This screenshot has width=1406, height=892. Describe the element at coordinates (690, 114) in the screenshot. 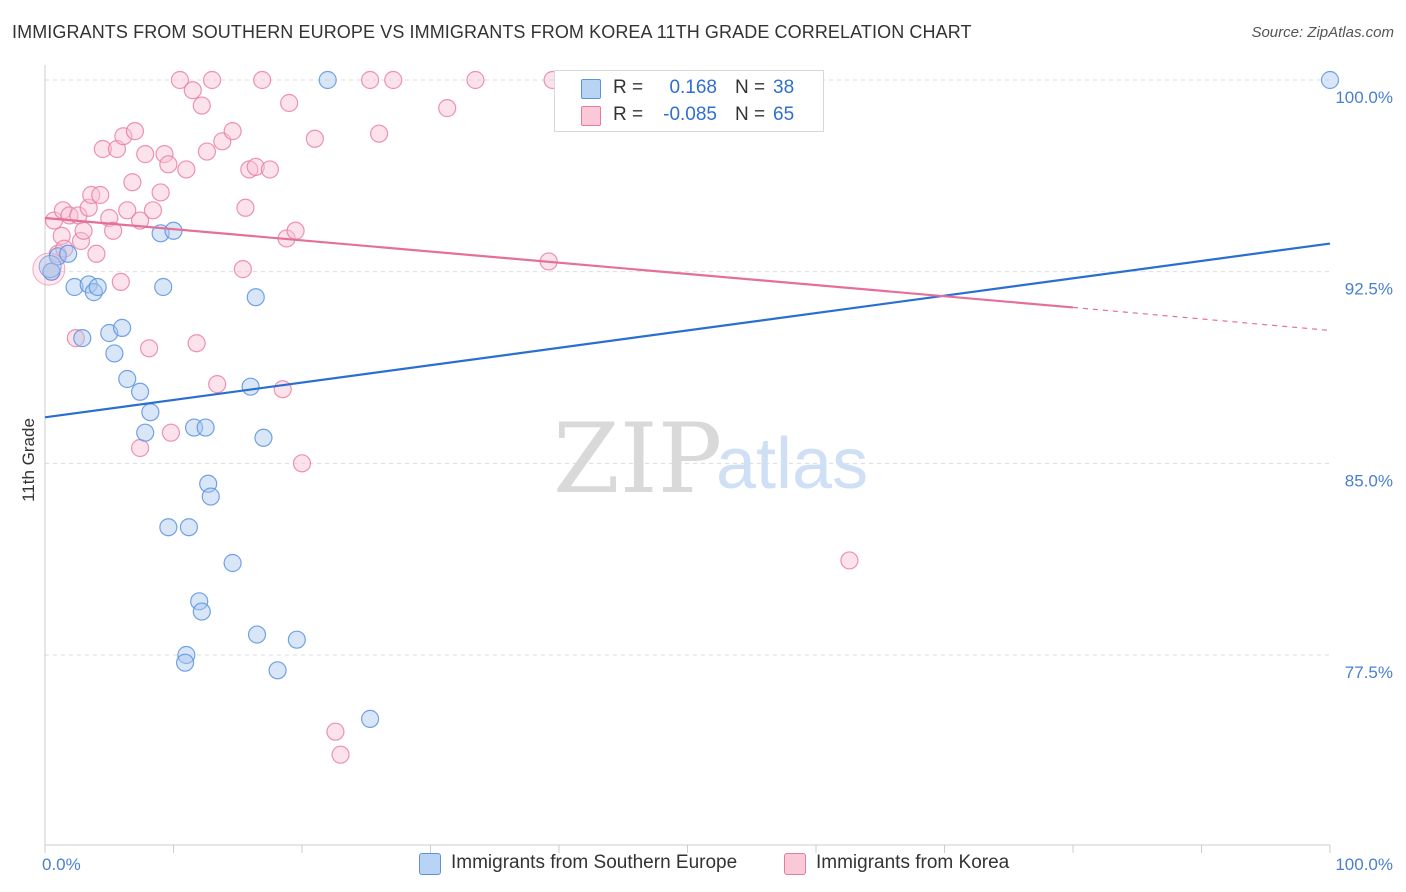

I see `legend-r-value: -0.085` at that location.